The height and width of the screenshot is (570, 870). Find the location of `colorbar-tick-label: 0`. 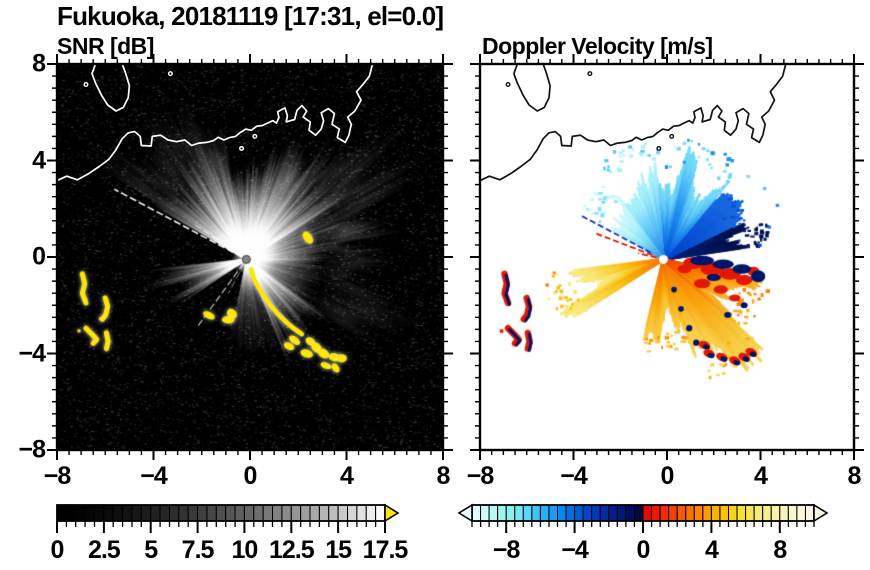

colorbar-tick-label: 0 is located at coordinates (57, 550).